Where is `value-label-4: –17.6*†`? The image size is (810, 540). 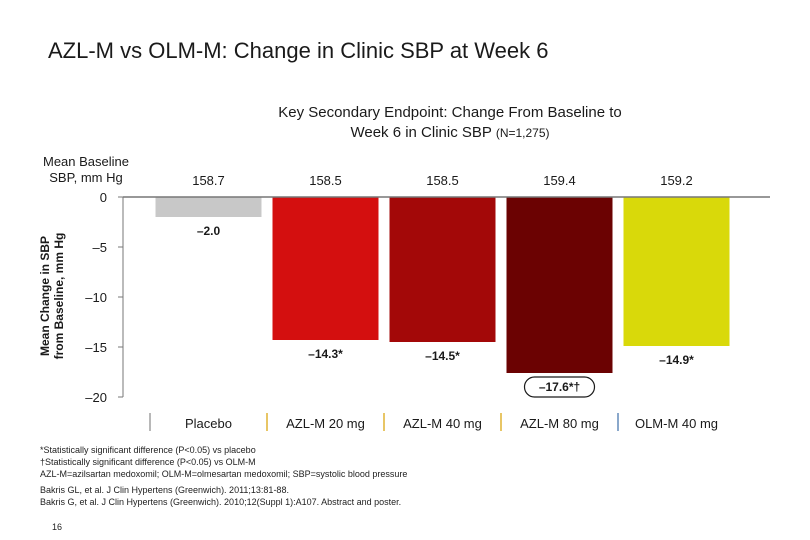
value-label-4: –17.6*† is located at coordinates (559, 387).